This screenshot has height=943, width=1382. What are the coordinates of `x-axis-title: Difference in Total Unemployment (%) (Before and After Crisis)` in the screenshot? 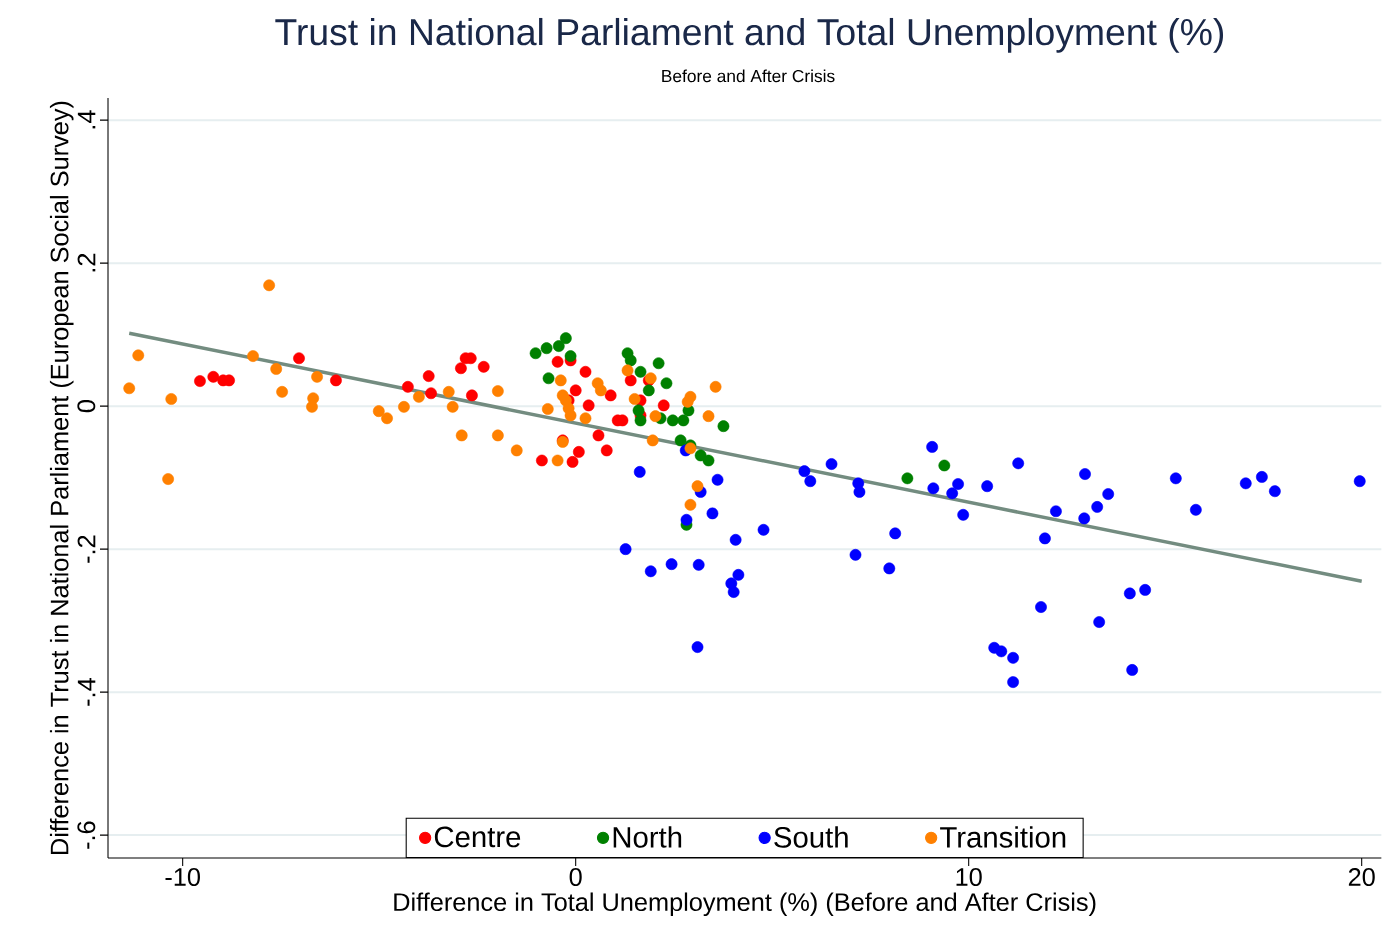 It's located at (745, 904).